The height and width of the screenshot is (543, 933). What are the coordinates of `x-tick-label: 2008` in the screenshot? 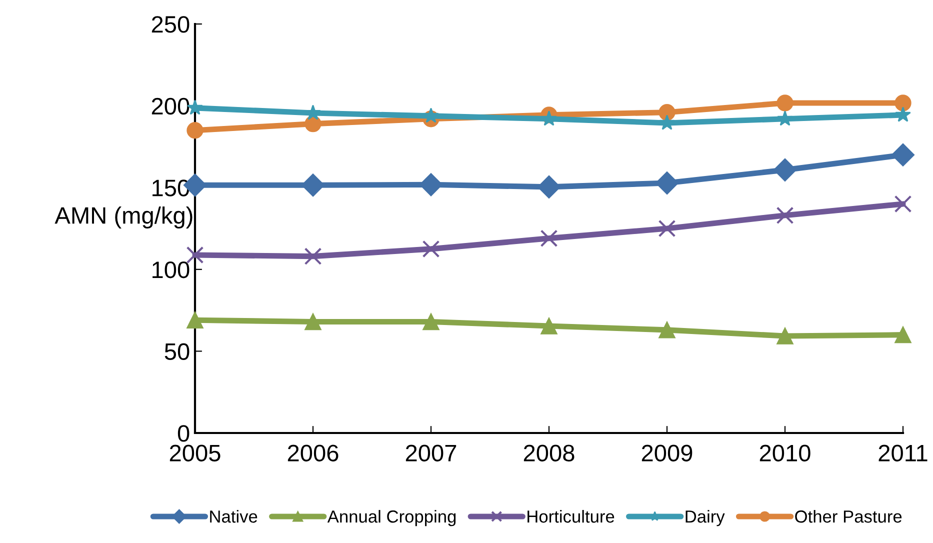 It's located at (549, 453).